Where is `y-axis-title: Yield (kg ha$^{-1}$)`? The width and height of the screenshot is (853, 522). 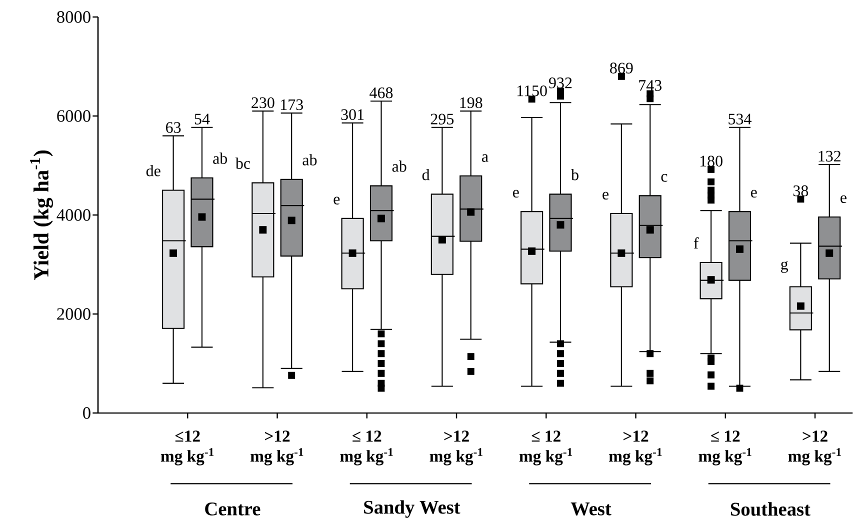
y-axis-title: Yield (kg ha$^{-1}$) is located at coordinates (42, 215).